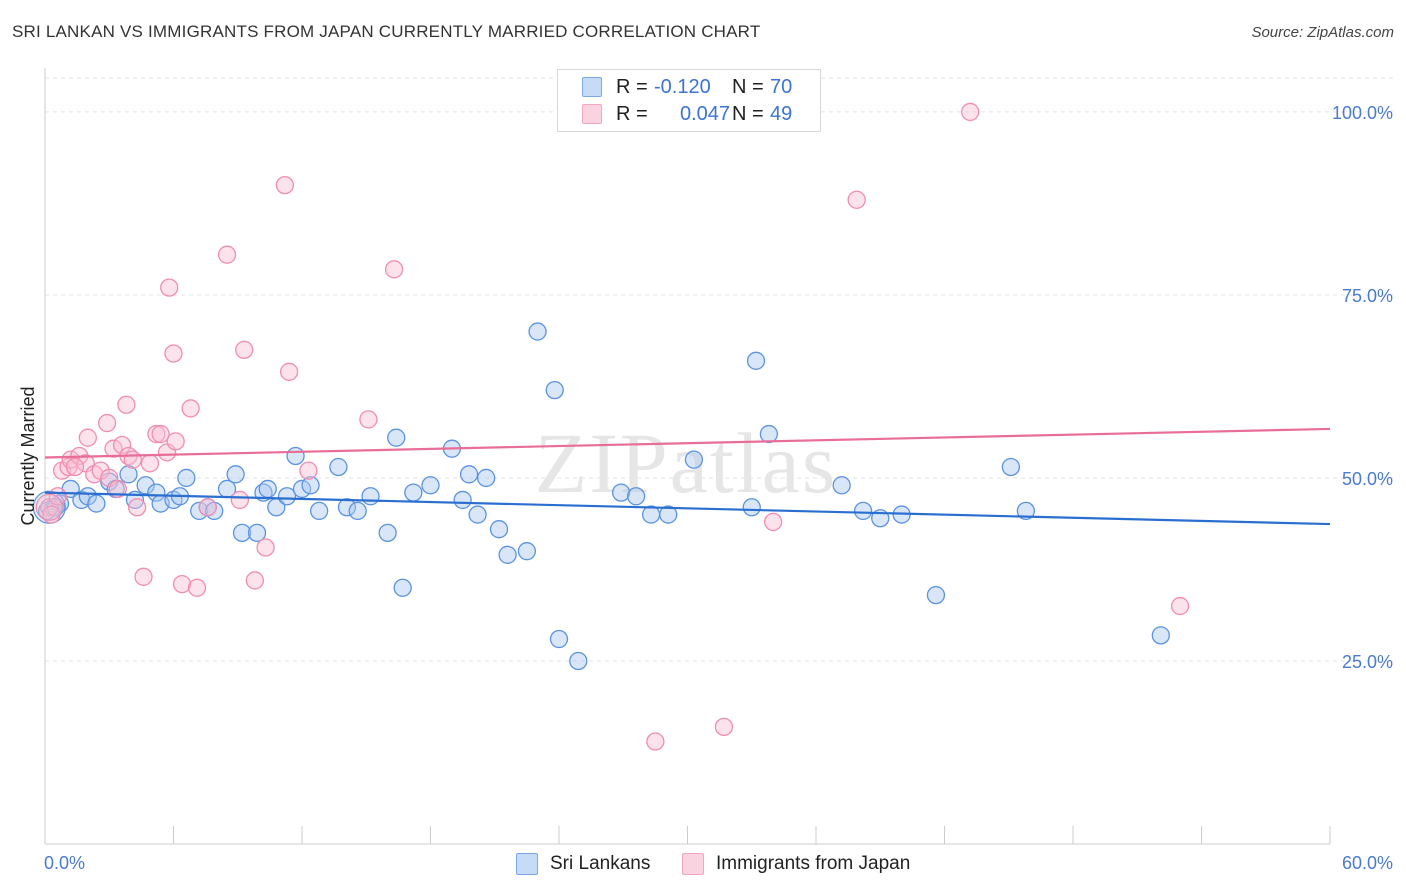 Image resolution: width=1406 pixels, height=892 pixels. What do you see at coordinates (1367, 863) in the screenshot?
I see `x-tick-label-max: 60.0%` at bounding box center [1367, 863].